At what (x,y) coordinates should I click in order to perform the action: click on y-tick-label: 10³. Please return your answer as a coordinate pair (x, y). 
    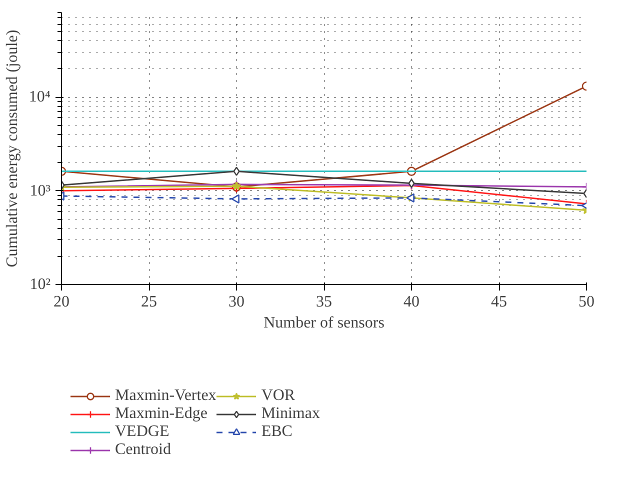
    Looking at the image, I should click on (40, 191).